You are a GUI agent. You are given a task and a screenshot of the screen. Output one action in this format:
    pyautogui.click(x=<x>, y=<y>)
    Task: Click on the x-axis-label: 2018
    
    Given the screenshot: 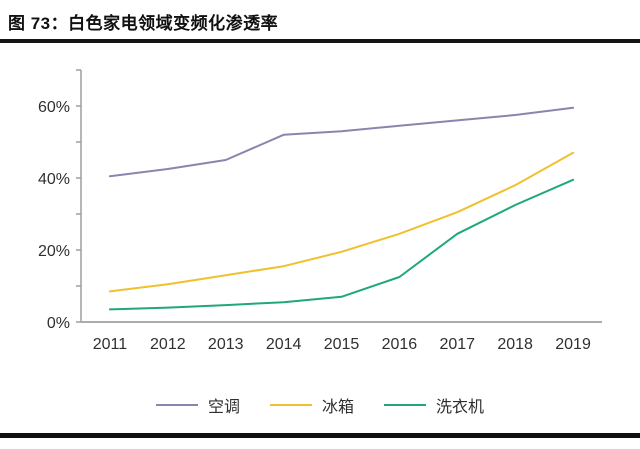 What is the action you would take?
    pyautogui.click(x=515, y=344)
    